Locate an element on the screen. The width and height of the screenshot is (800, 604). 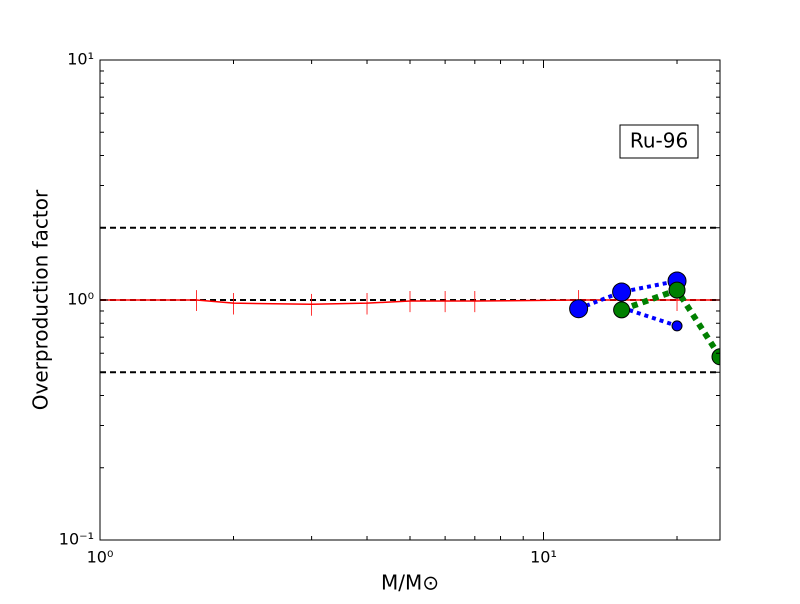
y-tick-label: 10⁻¹ is located at coordinates (76, 539).